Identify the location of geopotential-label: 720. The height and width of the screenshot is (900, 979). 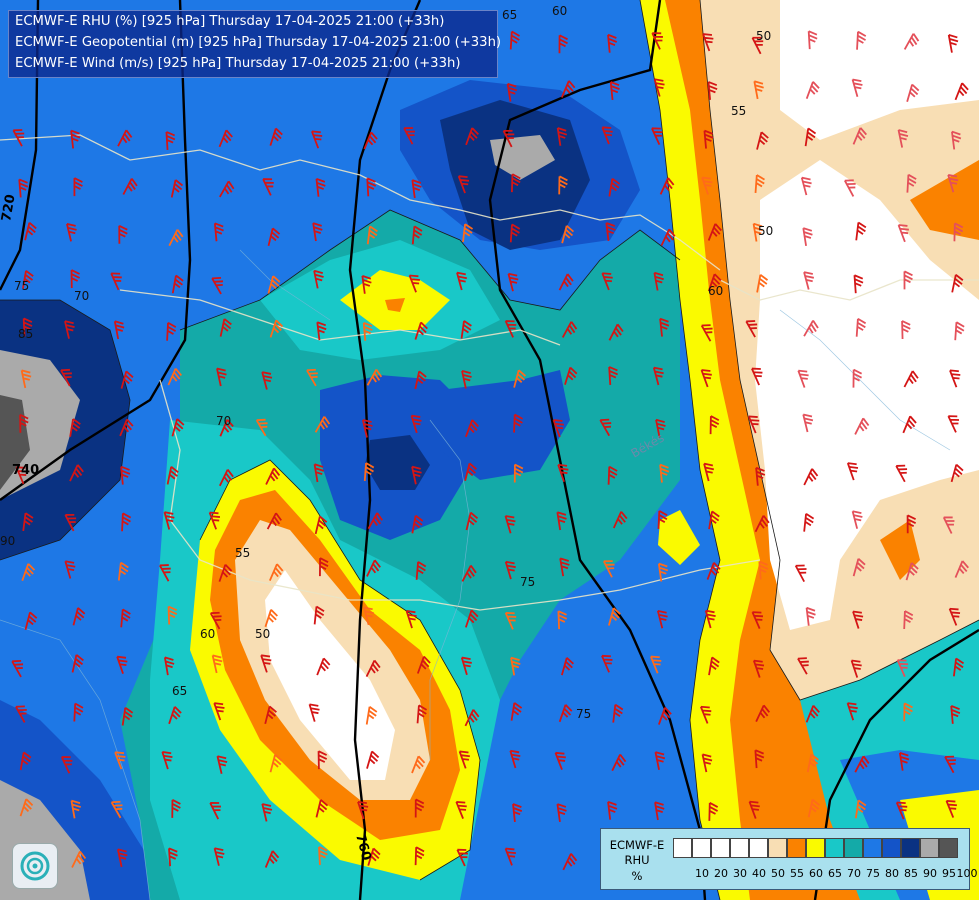
(9, 207).